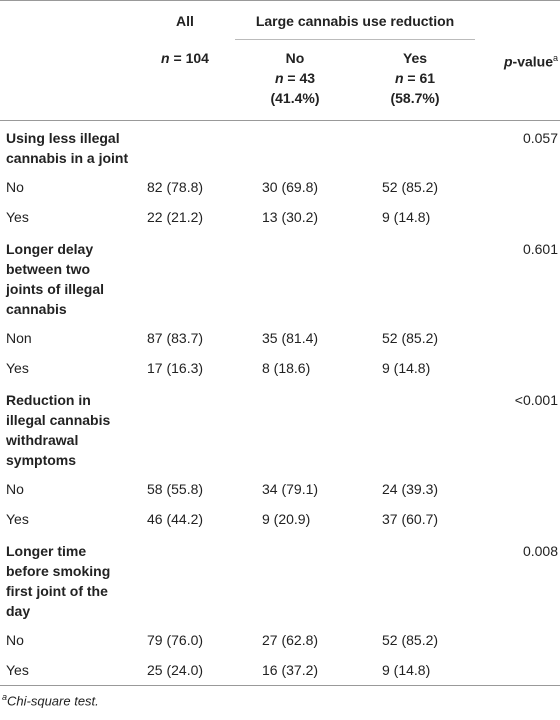  I want to click on cell: 13 (30.2), so click(290, 217).